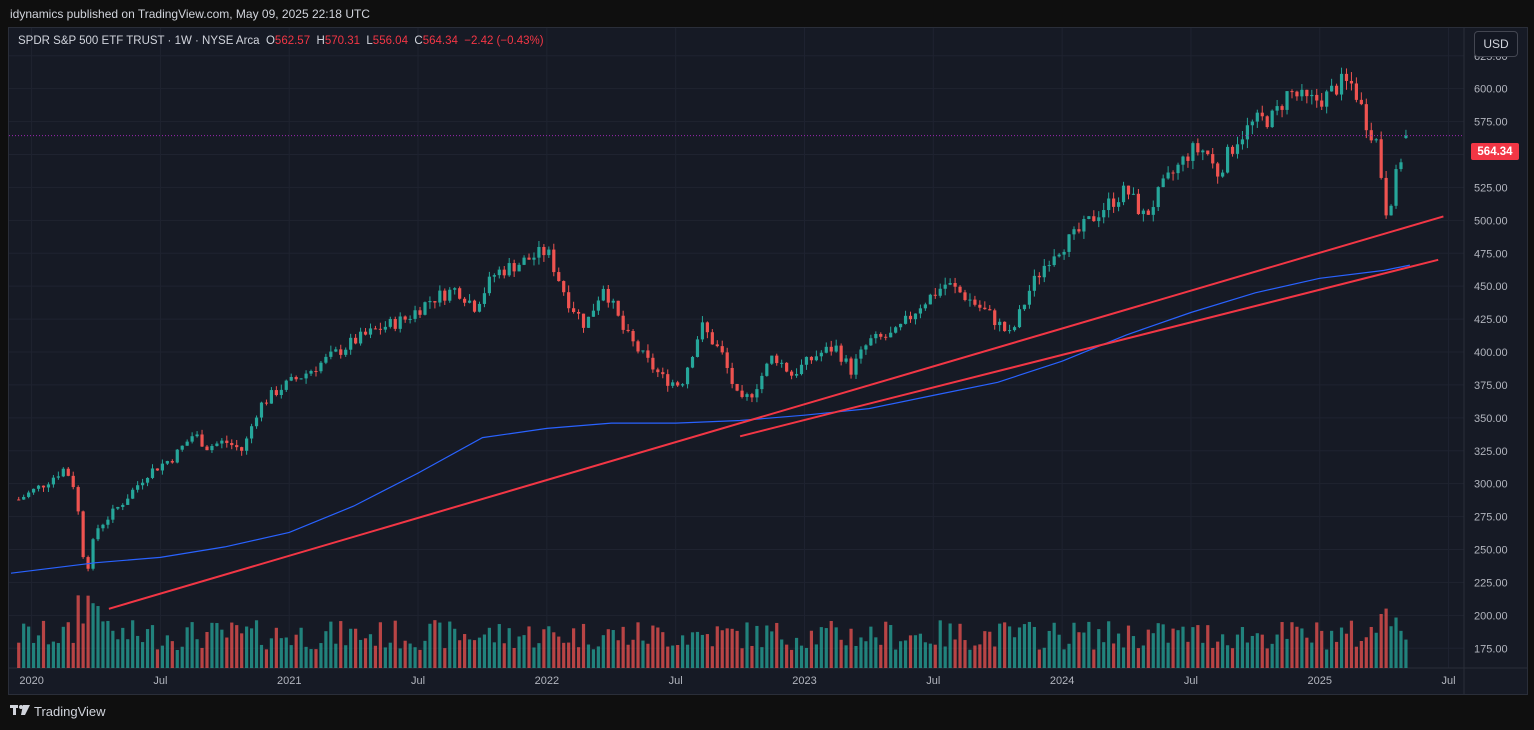  Describe the element at coordinates (1491, 188) in the screenshot. I see `y-tick-label: 525.00` at that location.